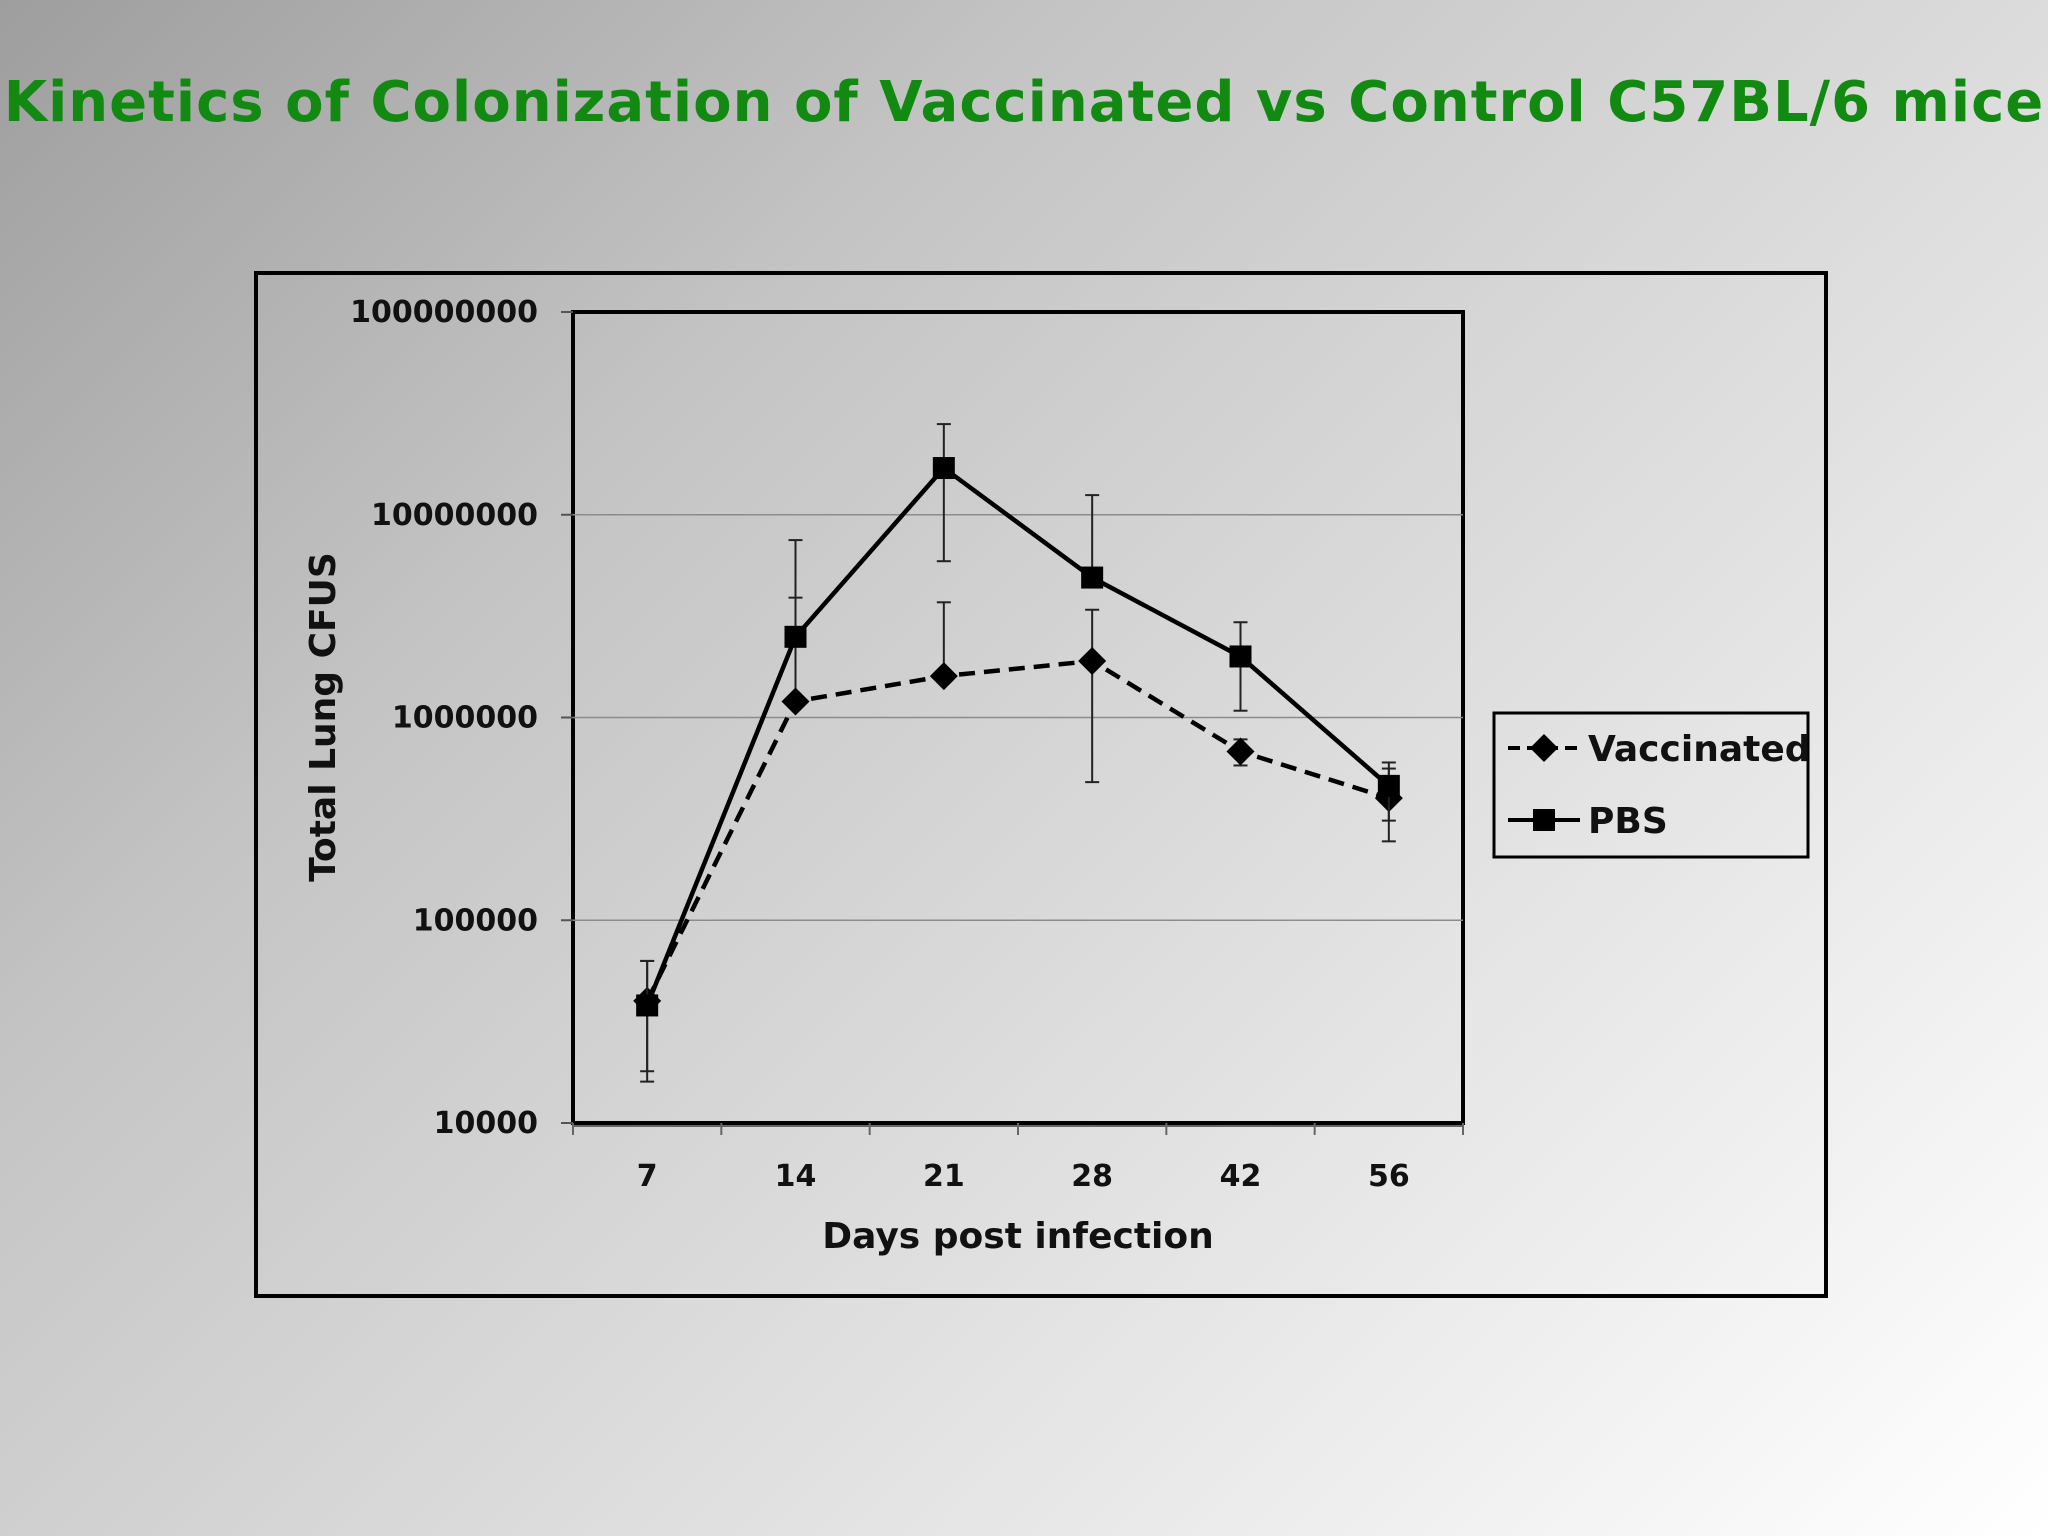 The width and height of the screenshot is (2048, 1536). I want to click on x-tick-label: 42, so click(1241, 1176).